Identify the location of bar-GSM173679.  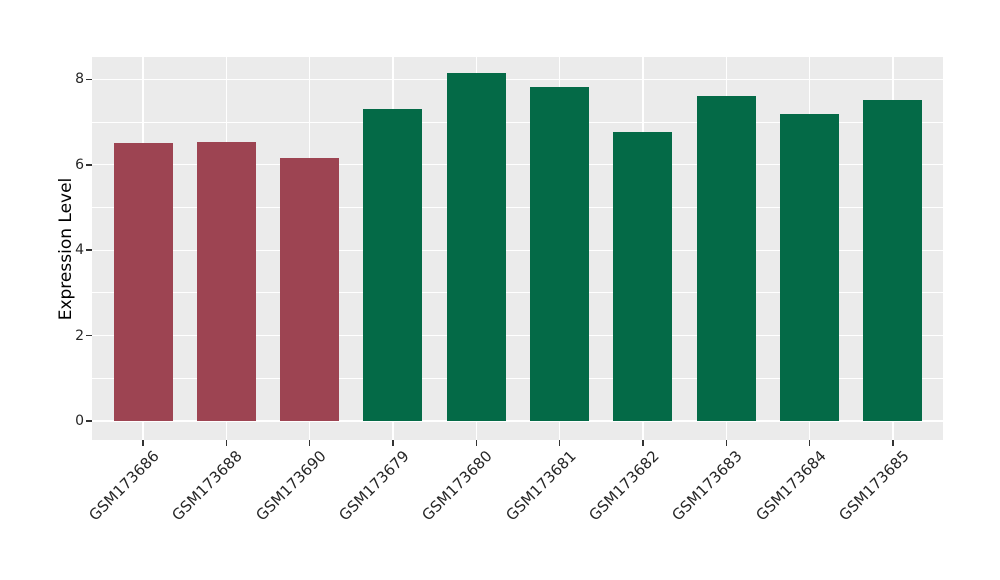
(393, 265).